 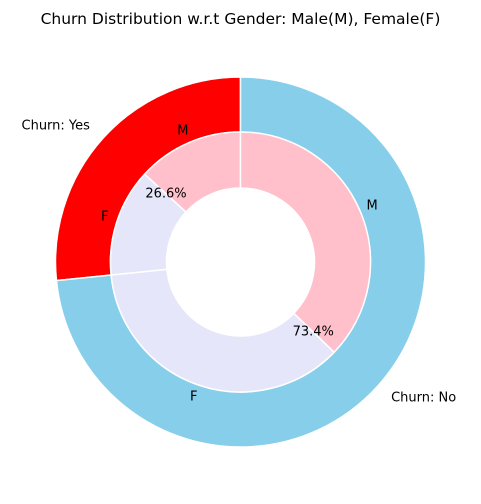 I want to click on inner-slice-label-3: M, so click(x=371, y=206).